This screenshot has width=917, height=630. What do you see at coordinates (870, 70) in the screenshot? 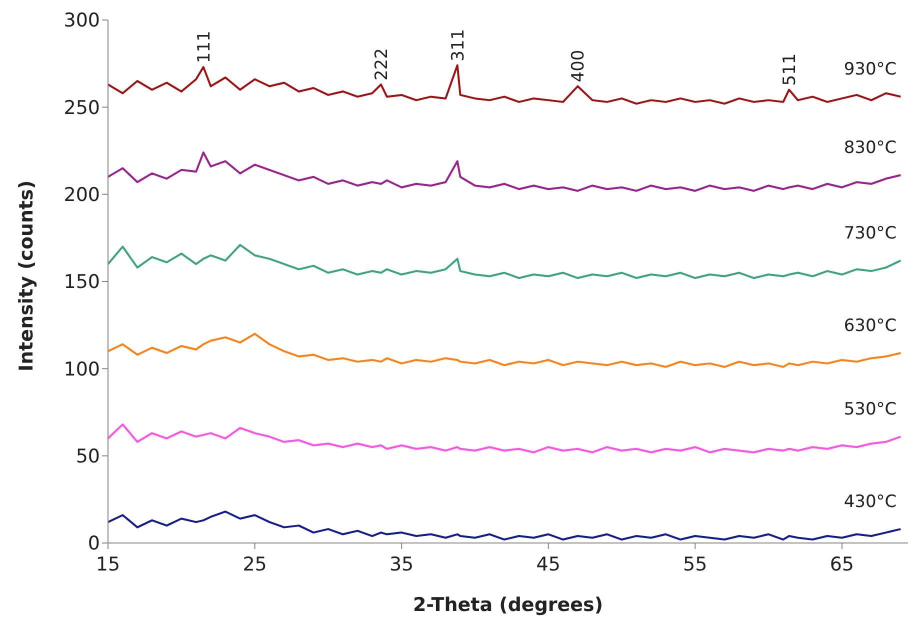
I see `series-label: 930°C` at bounding box center [870, 70].